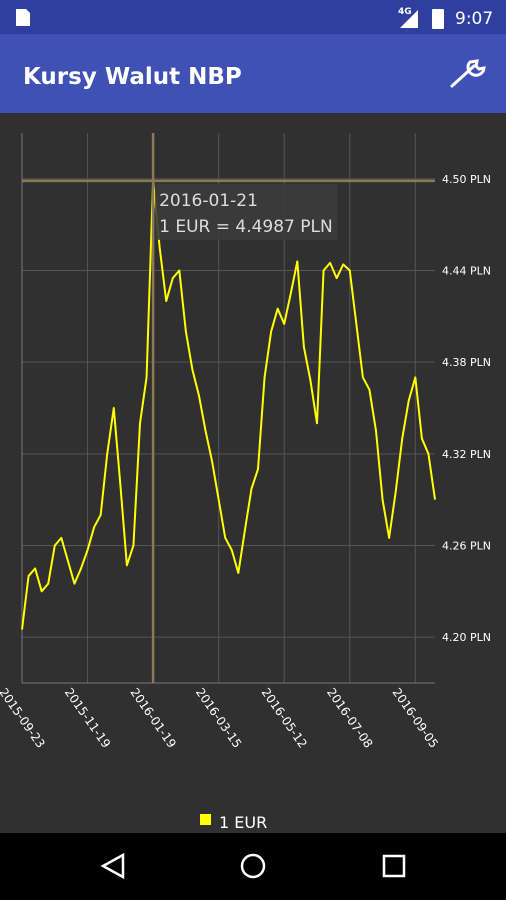 This screenshot has width=506, height=900. What do you see at coordinates (243, 822) in the screenshot?
I see `legend-label: 1 EUR` at bounding box center [243, 822].